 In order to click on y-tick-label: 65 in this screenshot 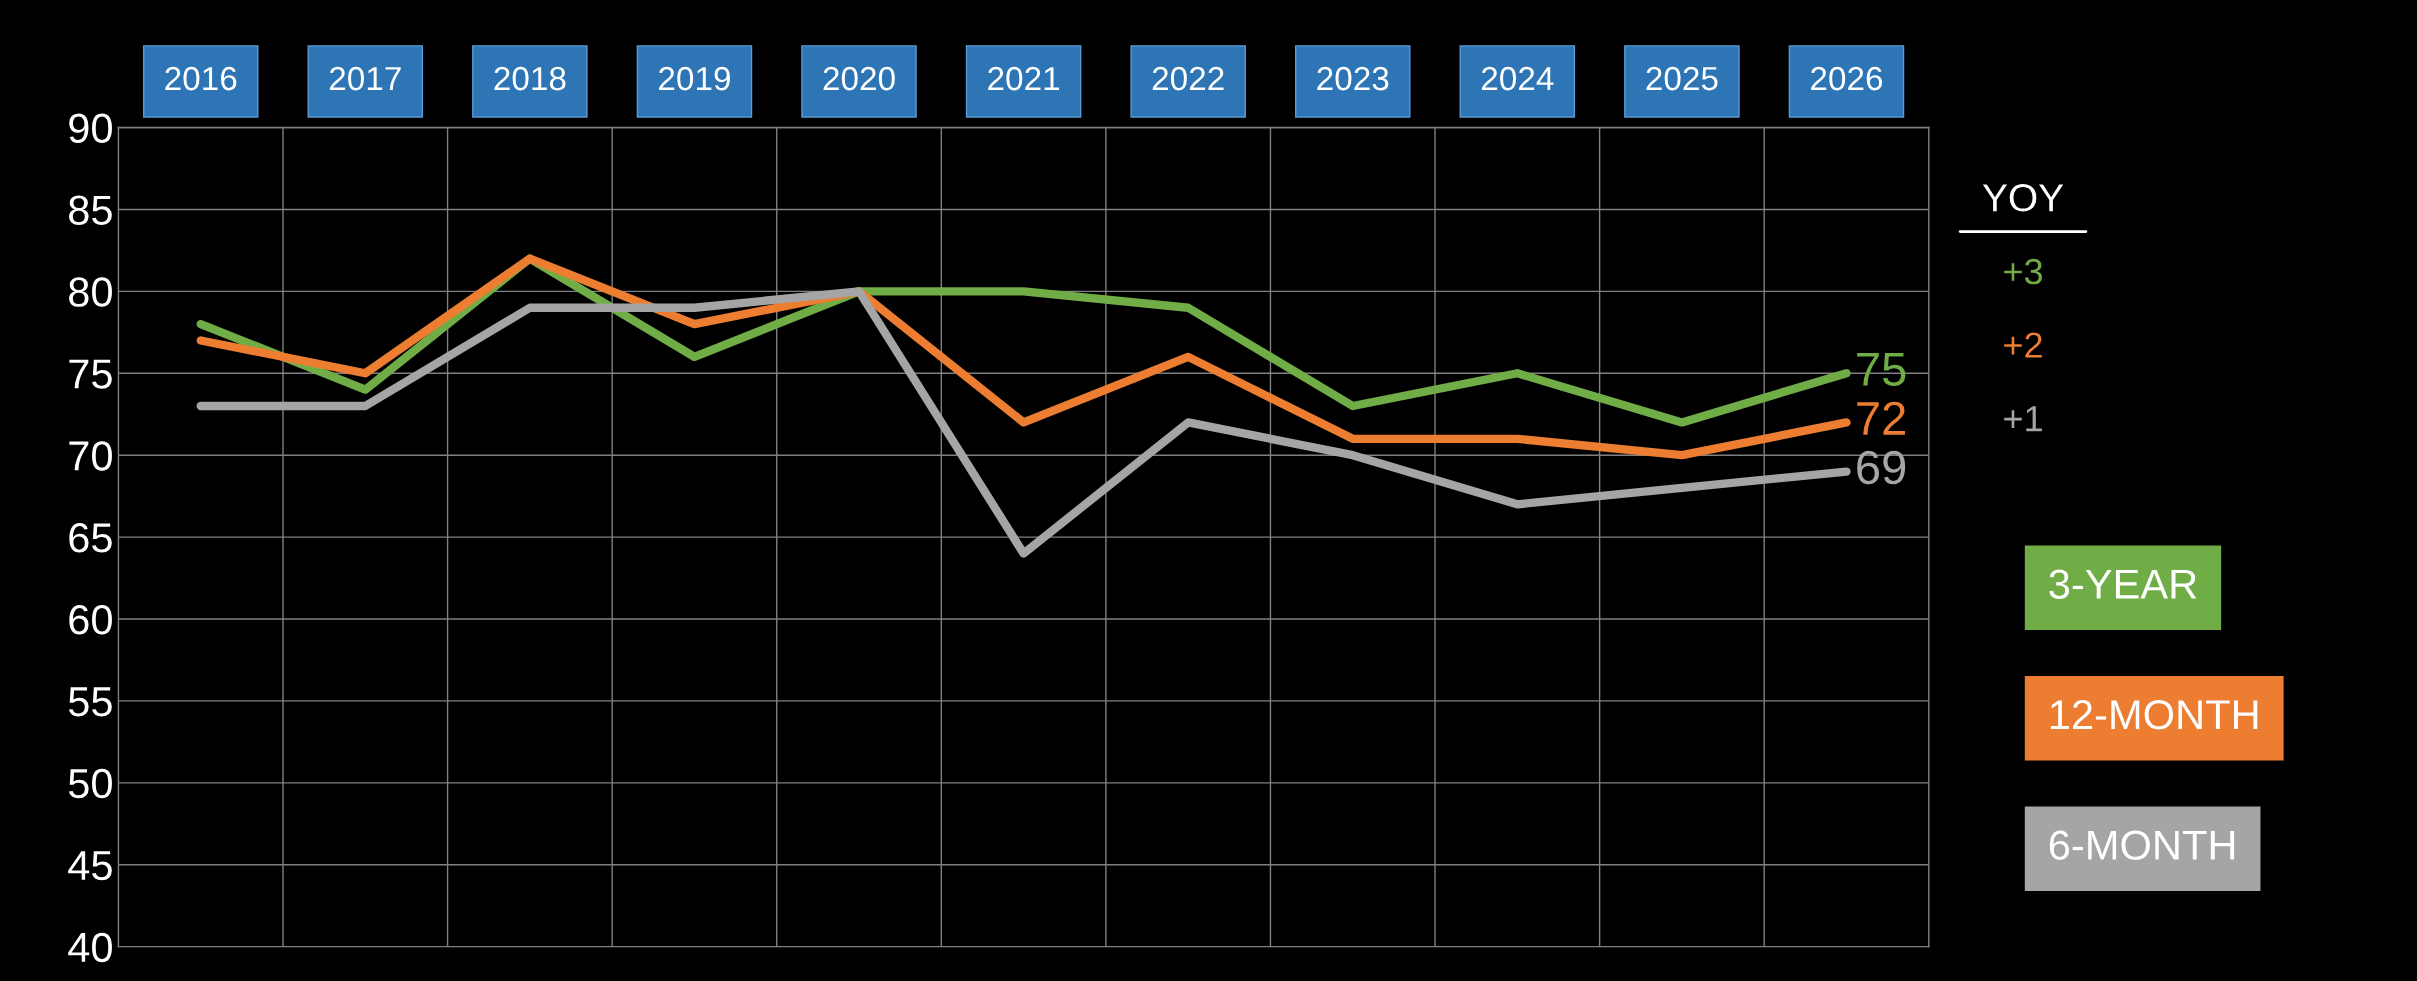, I will do `click(90, 538)`.